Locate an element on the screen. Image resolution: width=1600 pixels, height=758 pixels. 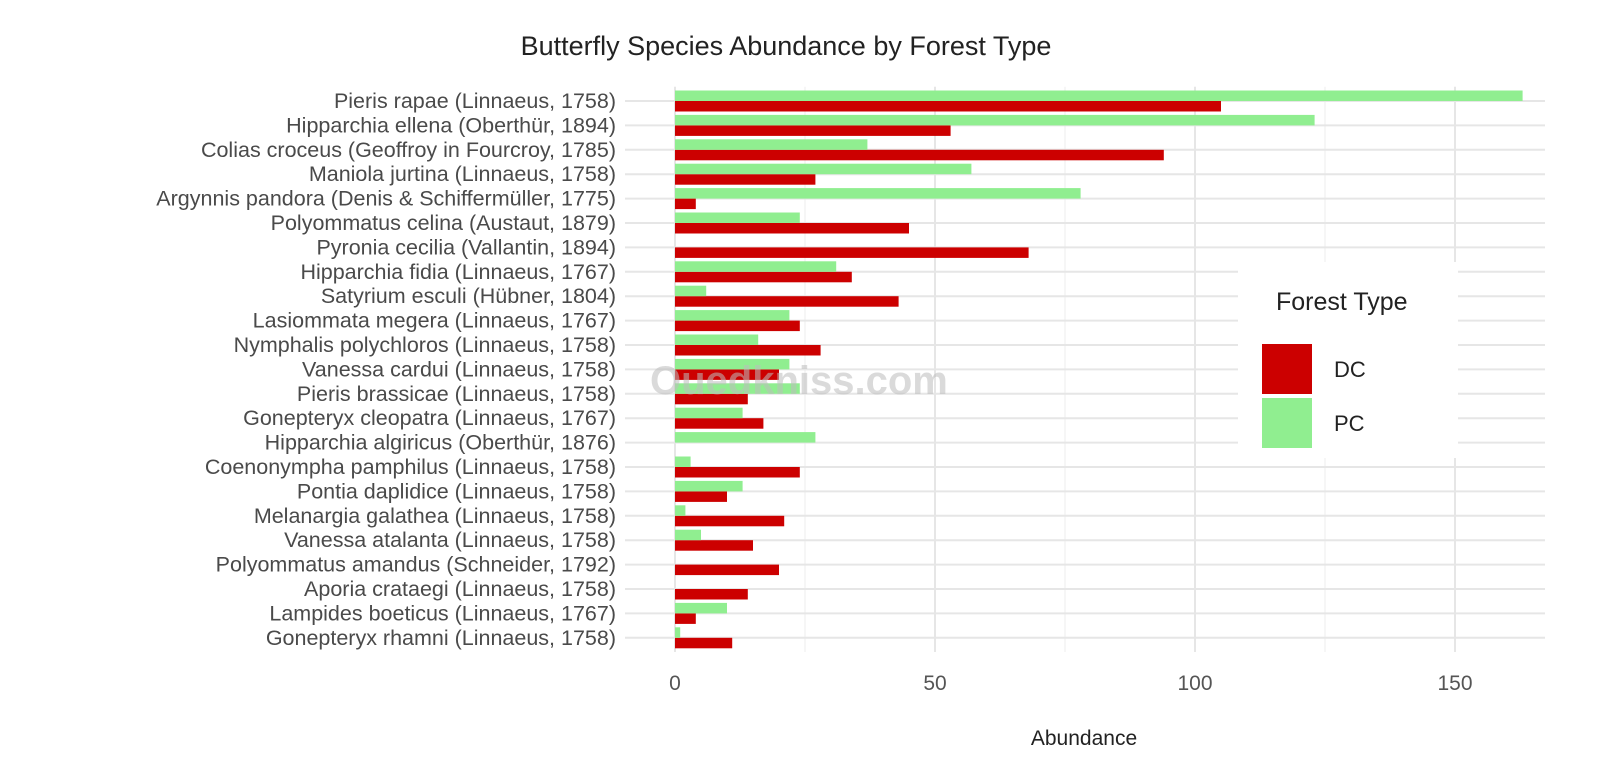
legend-swatch-pc is located at coordinates (1287, 423).